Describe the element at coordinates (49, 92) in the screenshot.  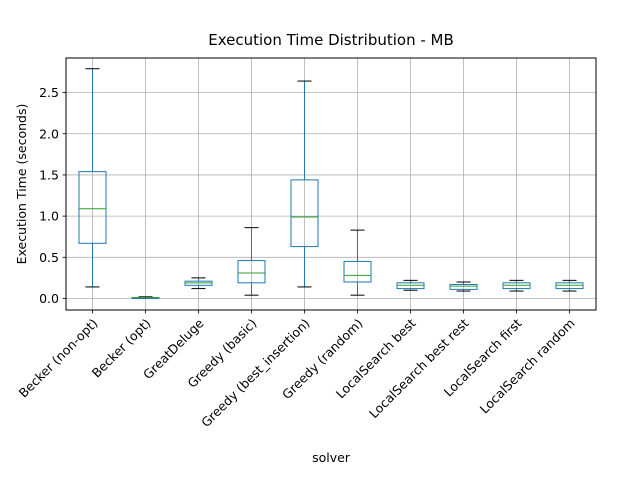
I see `y-tick-label: 2.5` at that location.